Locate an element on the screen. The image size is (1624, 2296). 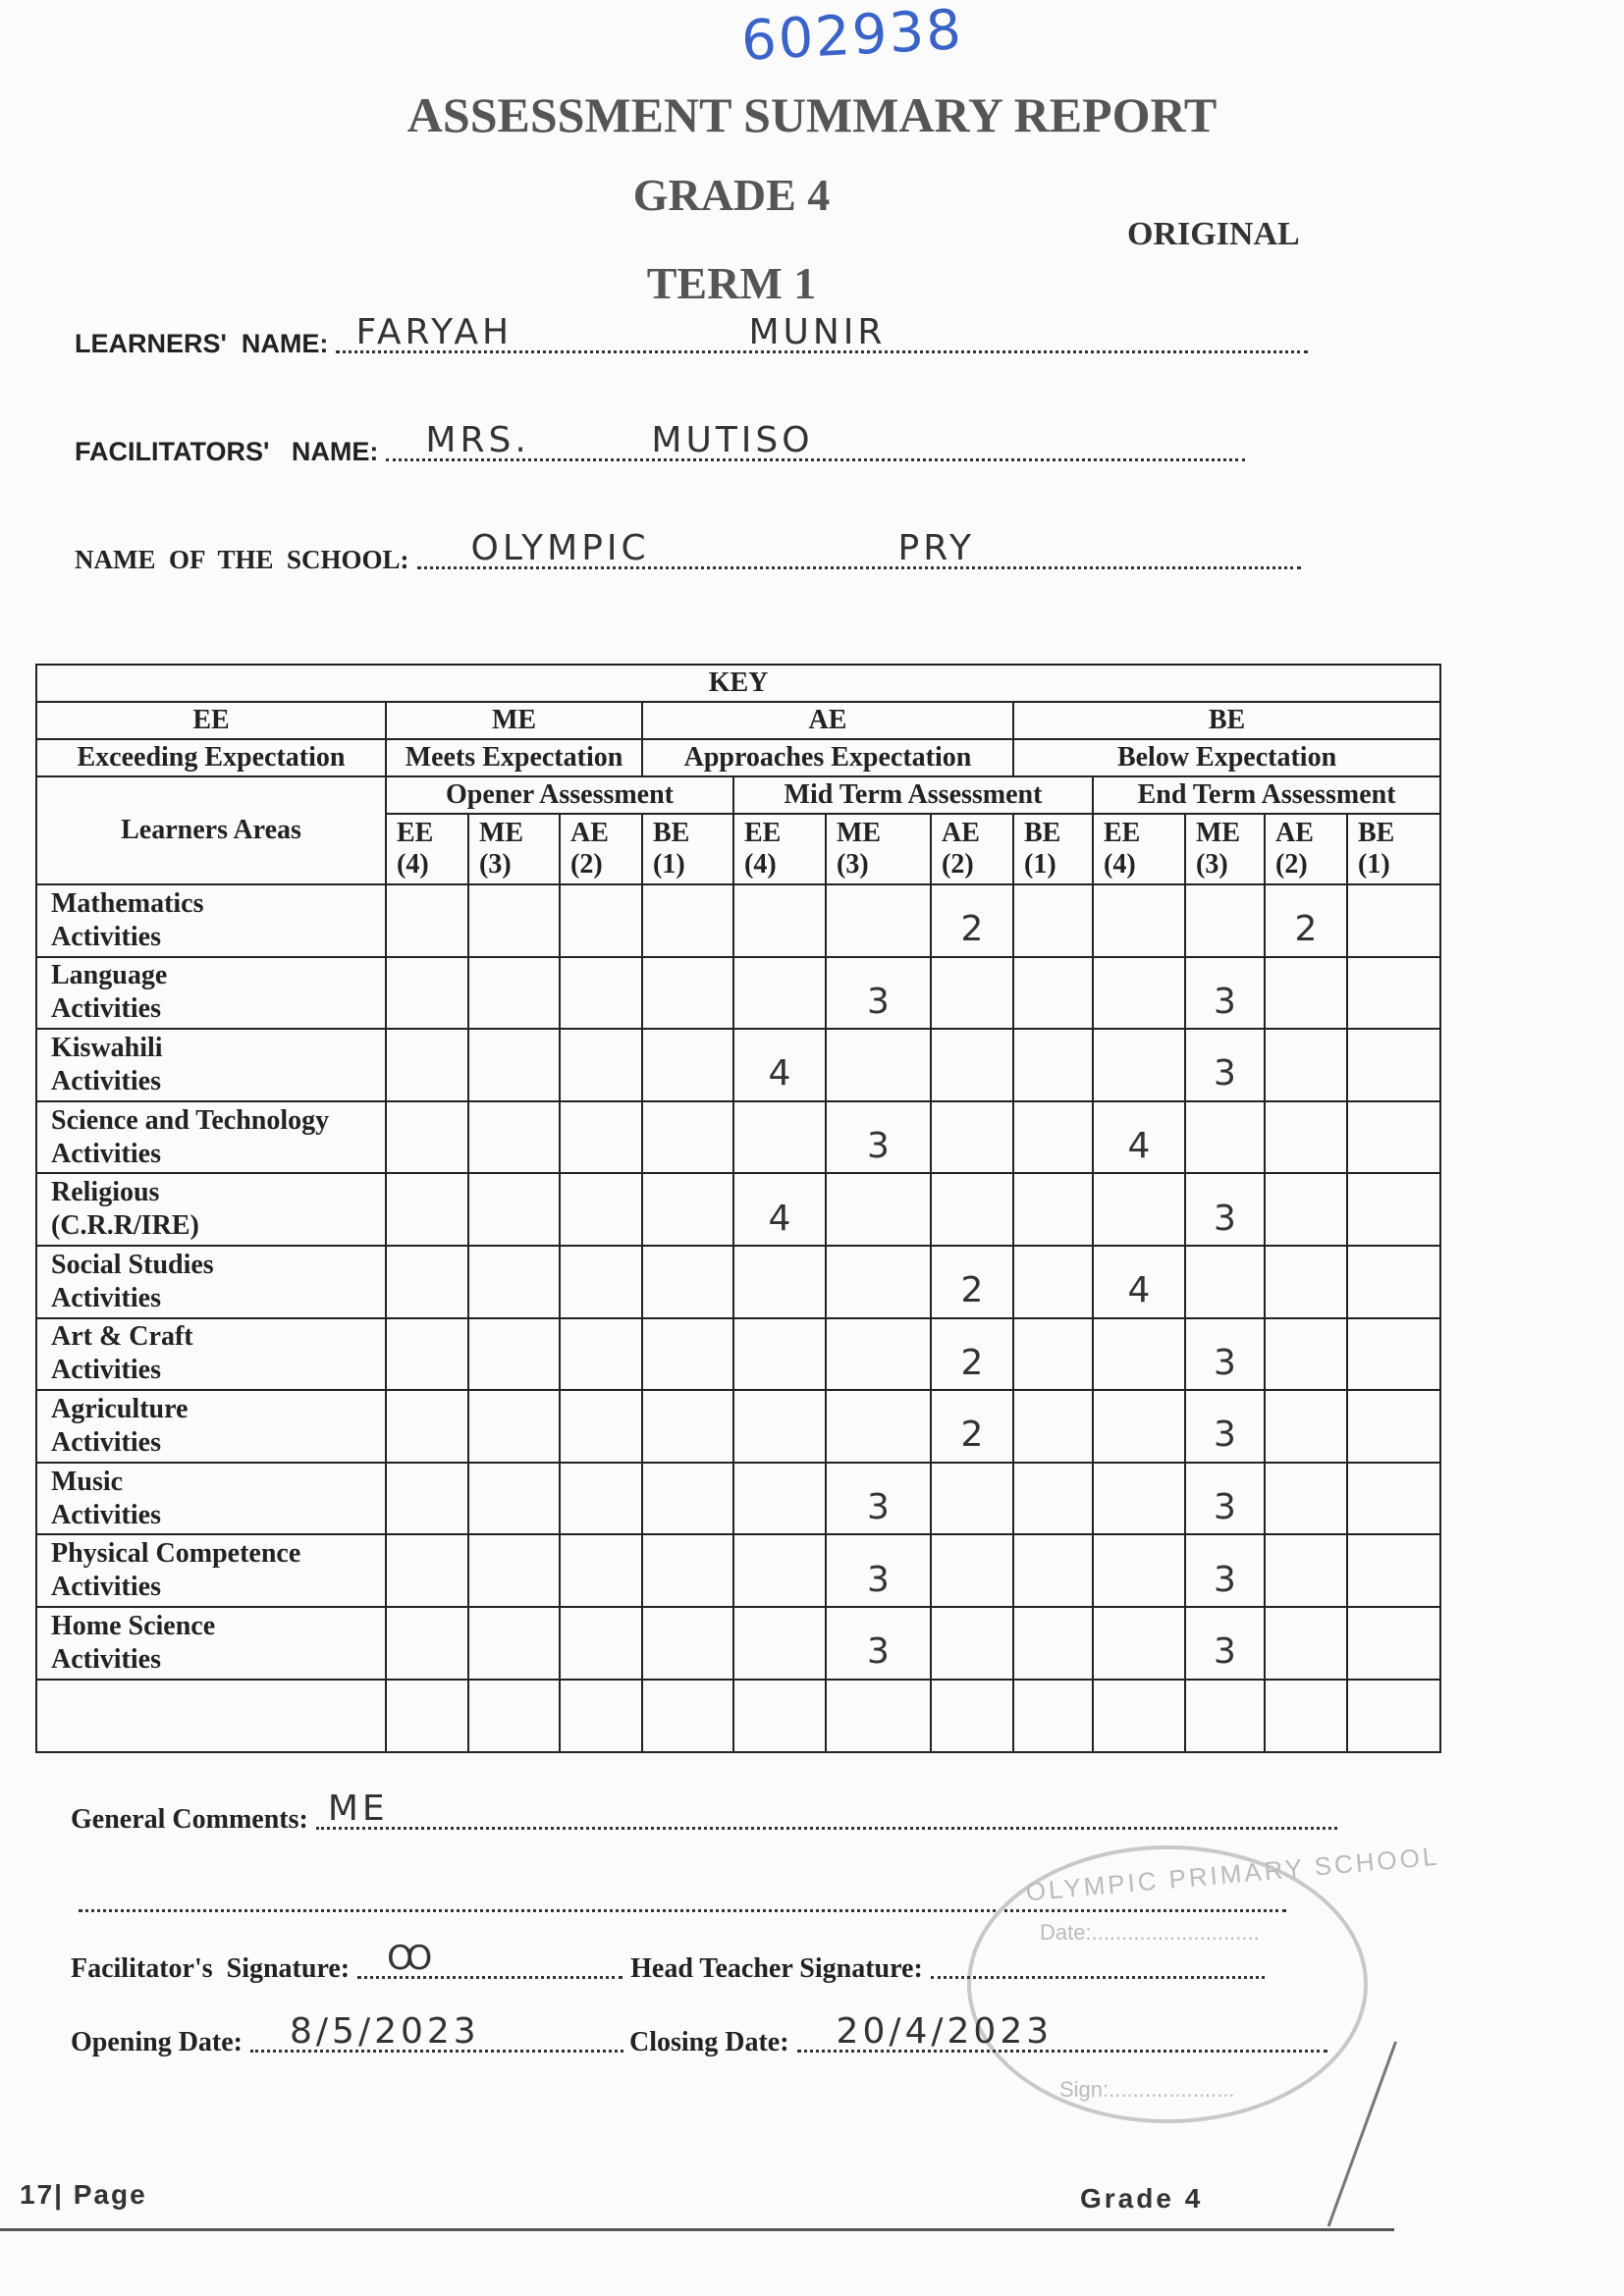
learning-area is located at coordinates (211, 1715).